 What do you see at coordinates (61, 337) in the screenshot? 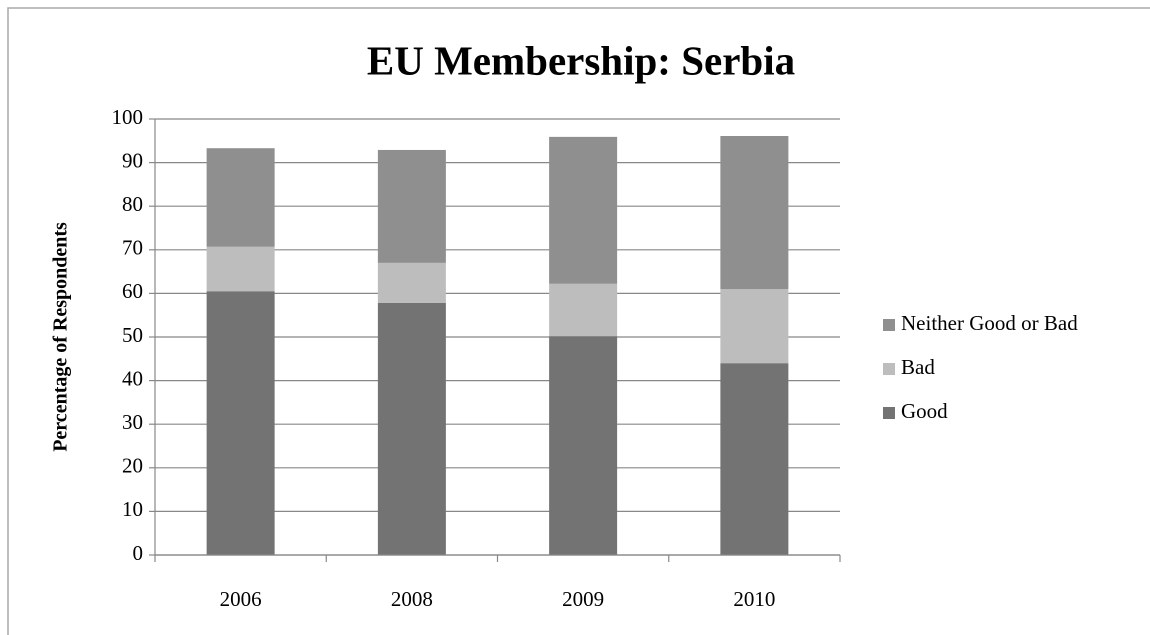
I see `y-axis-label: Percentage of Respondents` at bounding box center [61, 337].